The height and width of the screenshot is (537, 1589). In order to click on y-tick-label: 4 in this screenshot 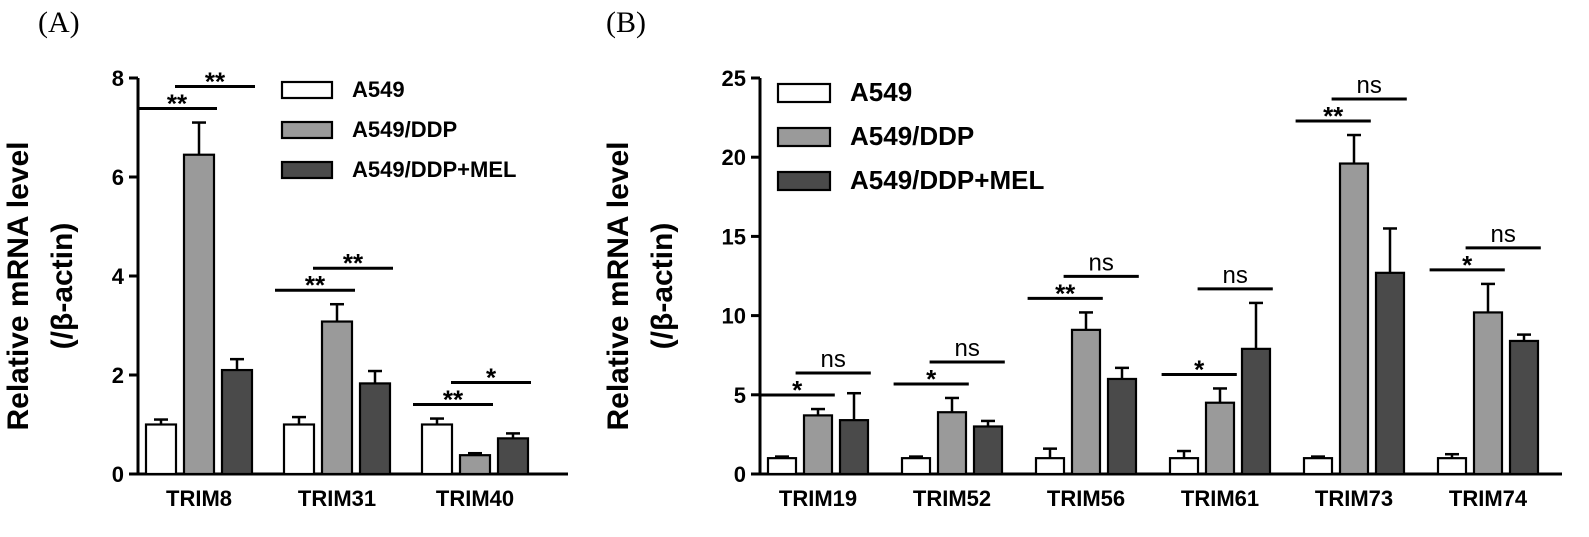, I will do `click(118, 276)`.